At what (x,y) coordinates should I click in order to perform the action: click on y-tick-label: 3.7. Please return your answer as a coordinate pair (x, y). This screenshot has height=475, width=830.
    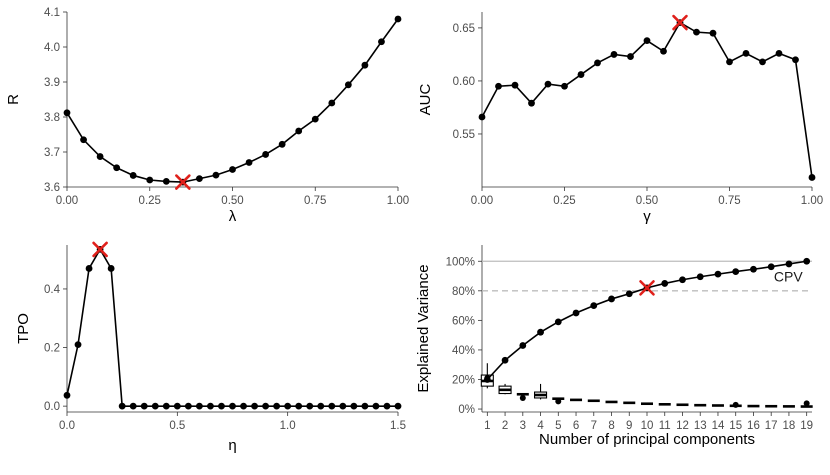
    Looking at the image, I should click on (52, 153).